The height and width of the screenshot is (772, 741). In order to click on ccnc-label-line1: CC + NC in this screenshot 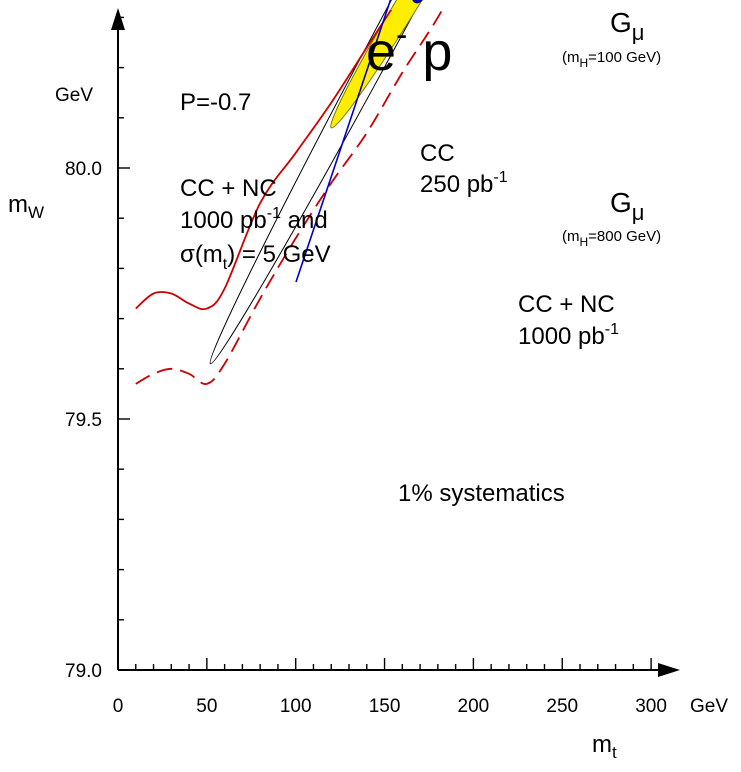, I will do `click(566, 304)`.